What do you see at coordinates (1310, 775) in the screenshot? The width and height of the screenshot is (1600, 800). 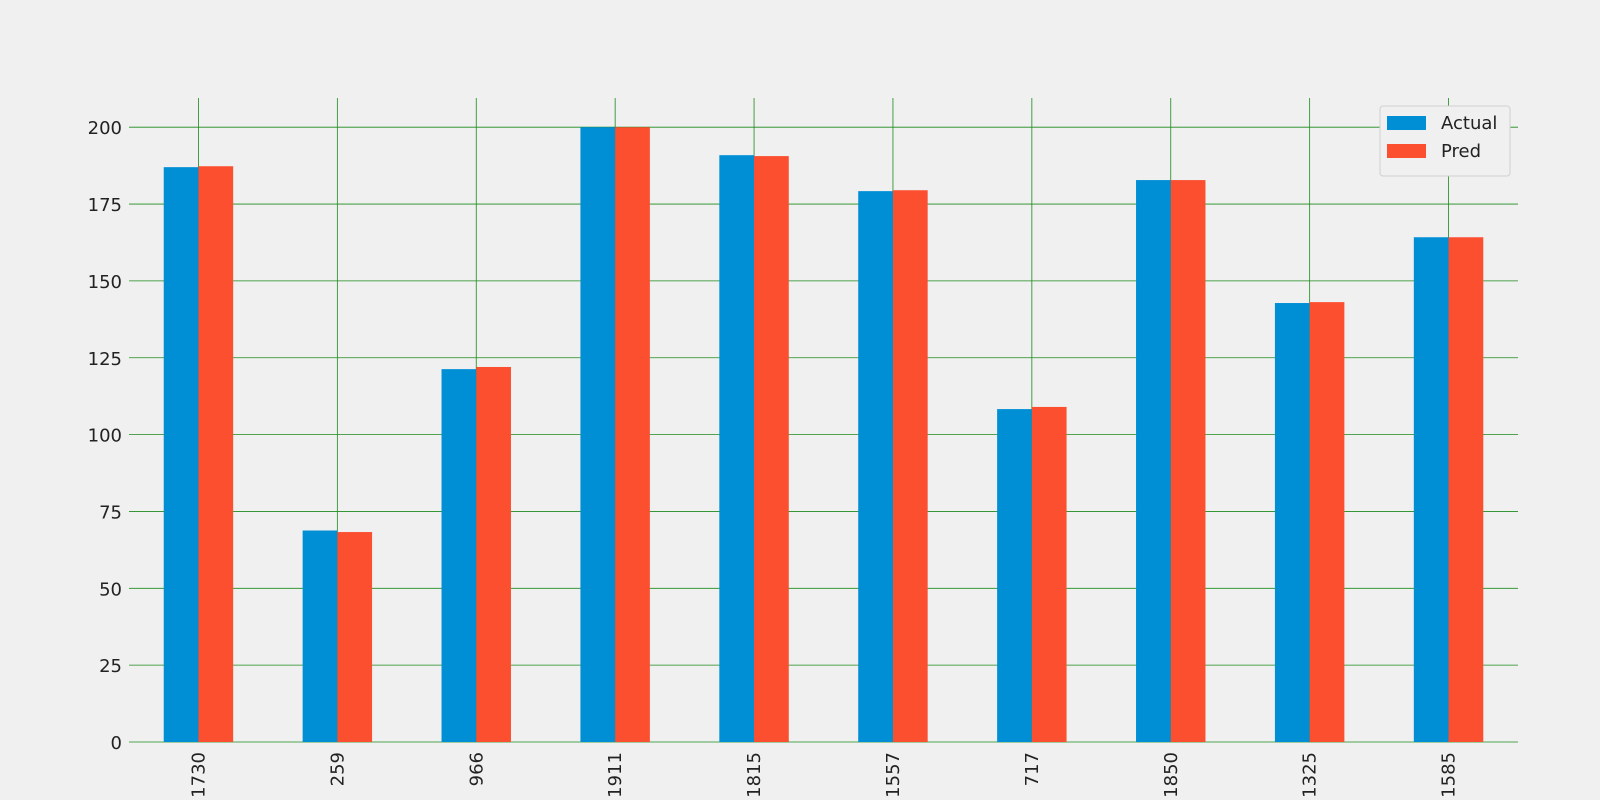 I see `x-tick-label: 1325` at bounding box center [1310, 775].